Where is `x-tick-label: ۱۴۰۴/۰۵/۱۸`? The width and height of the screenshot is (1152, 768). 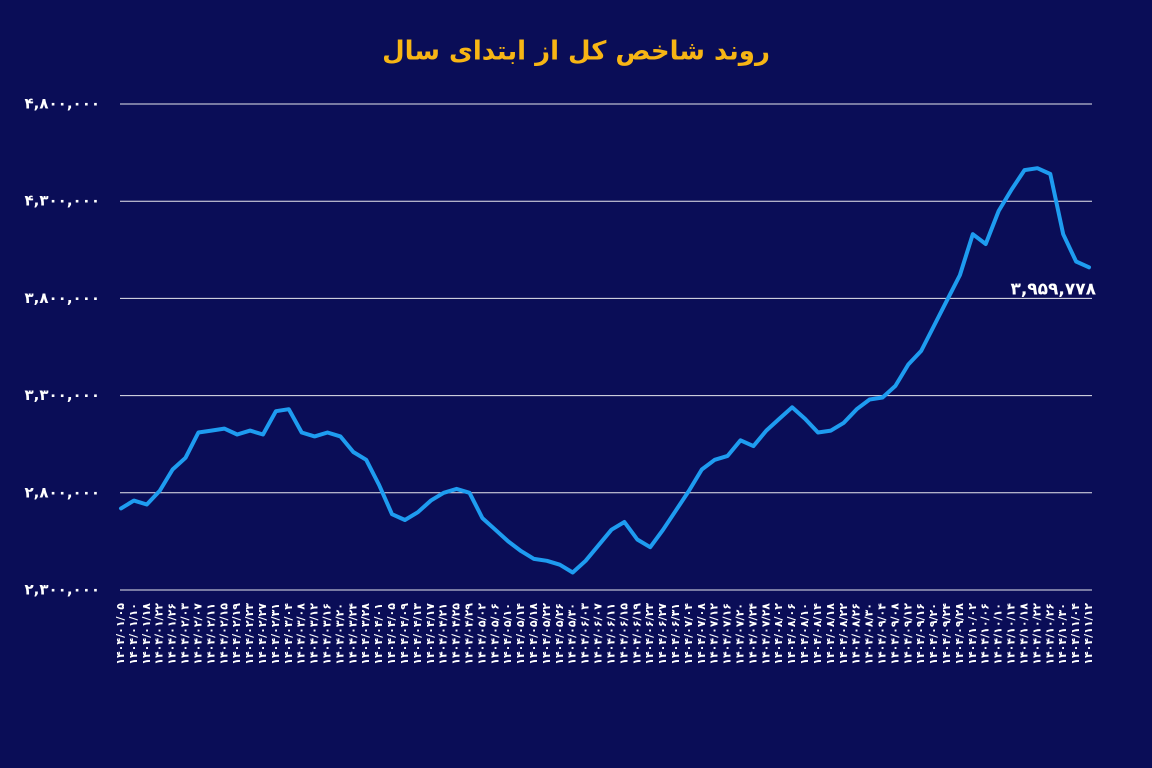 x-tick-label: ۱۴۰۴/۰۵/۱۸ is located at coordinates (533, 634).